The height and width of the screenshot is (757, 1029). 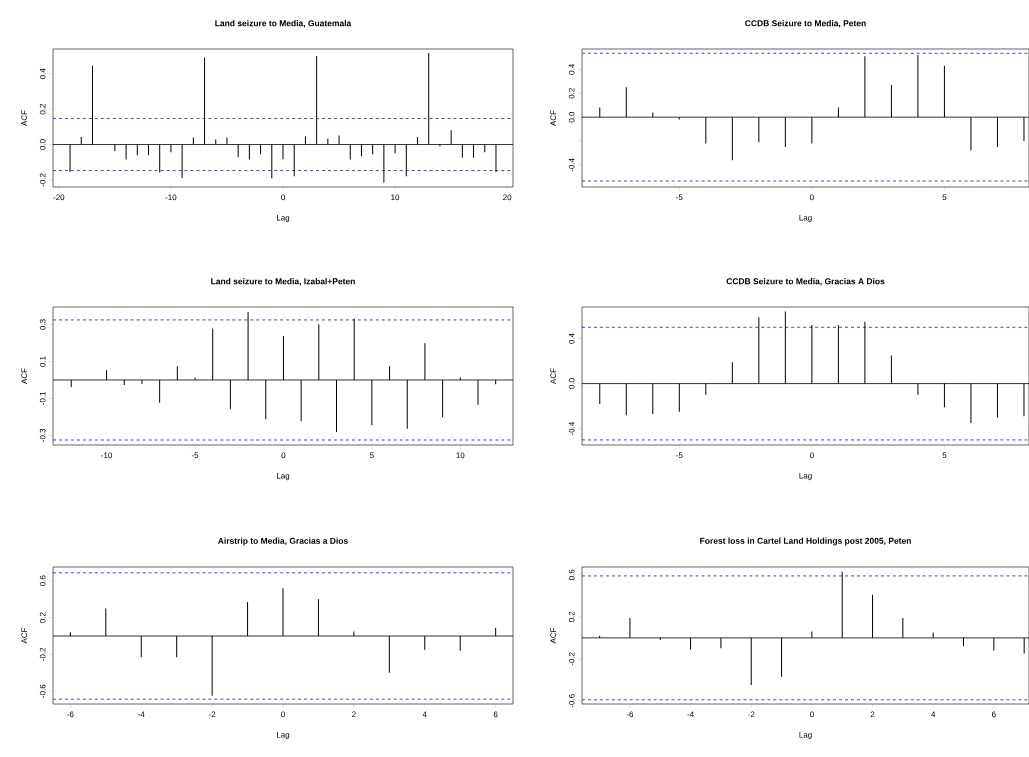 What do you see at coordinates (283, 24) in the screenshot?
I see `chart-title: Land seizure to Media, Guatemala` at bounding box center [283, 24].